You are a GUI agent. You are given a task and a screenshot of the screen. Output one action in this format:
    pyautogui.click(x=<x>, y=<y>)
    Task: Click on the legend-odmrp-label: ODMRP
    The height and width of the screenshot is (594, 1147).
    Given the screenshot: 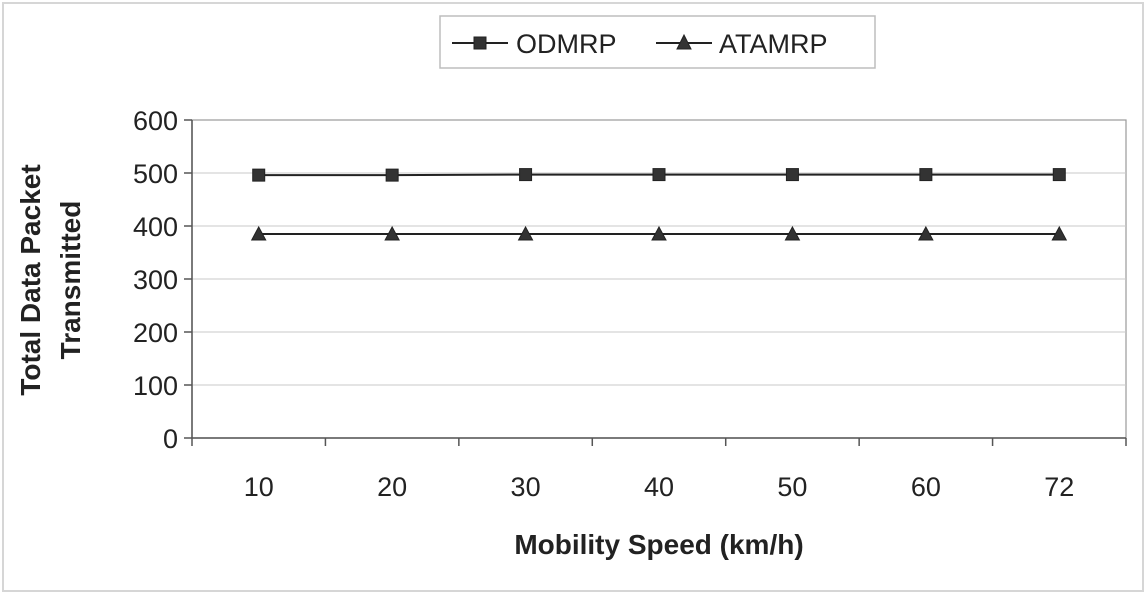 What is the action you would take?
    pyautogui.click(x=566, y=44)
    